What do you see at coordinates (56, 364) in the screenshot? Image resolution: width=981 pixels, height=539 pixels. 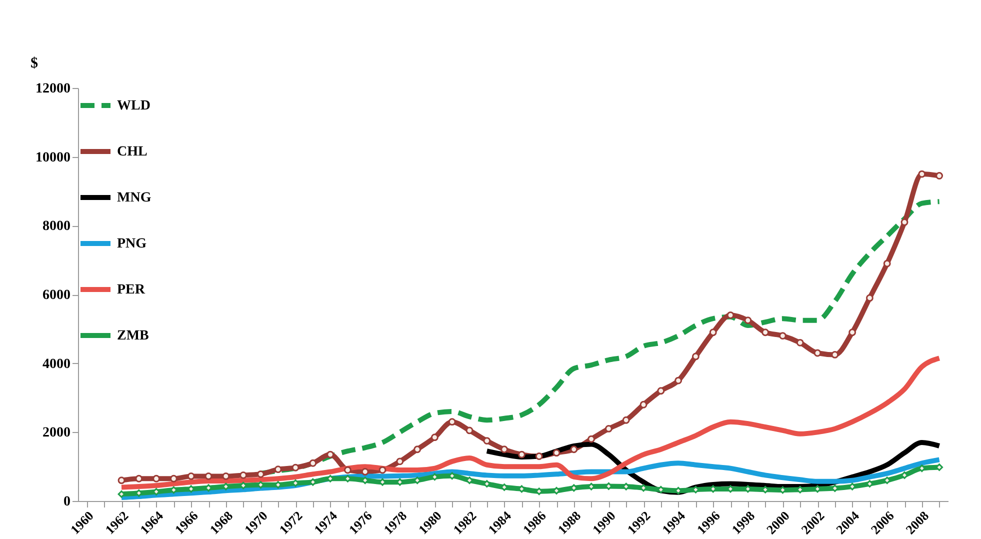 I see `y-tick-label: 4000` at bounding box center [56, 364].